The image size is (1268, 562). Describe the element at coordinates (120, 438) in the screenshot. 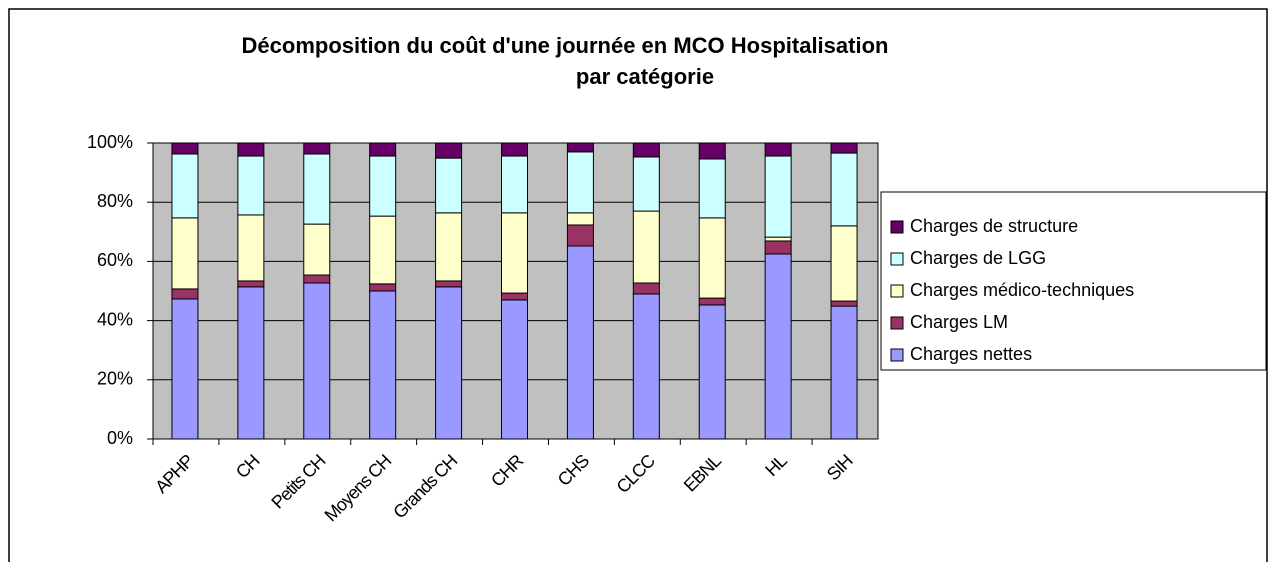

I see `y-tick-label: 0%` at that location.